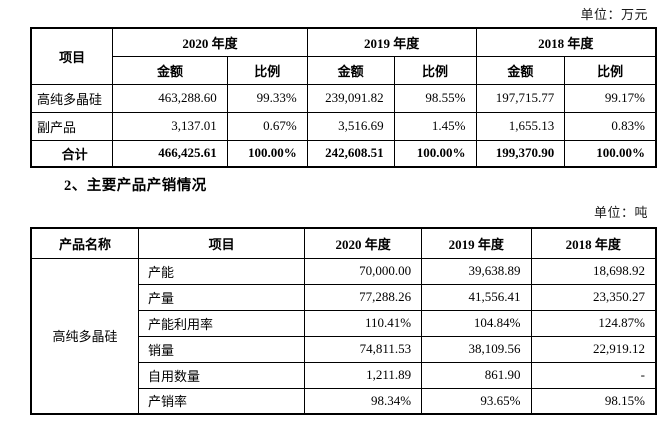 The height and width of the screenshot is (430, 659). I want to click on unit-label-wanyuan: 单位：万元, so click(614, 14).